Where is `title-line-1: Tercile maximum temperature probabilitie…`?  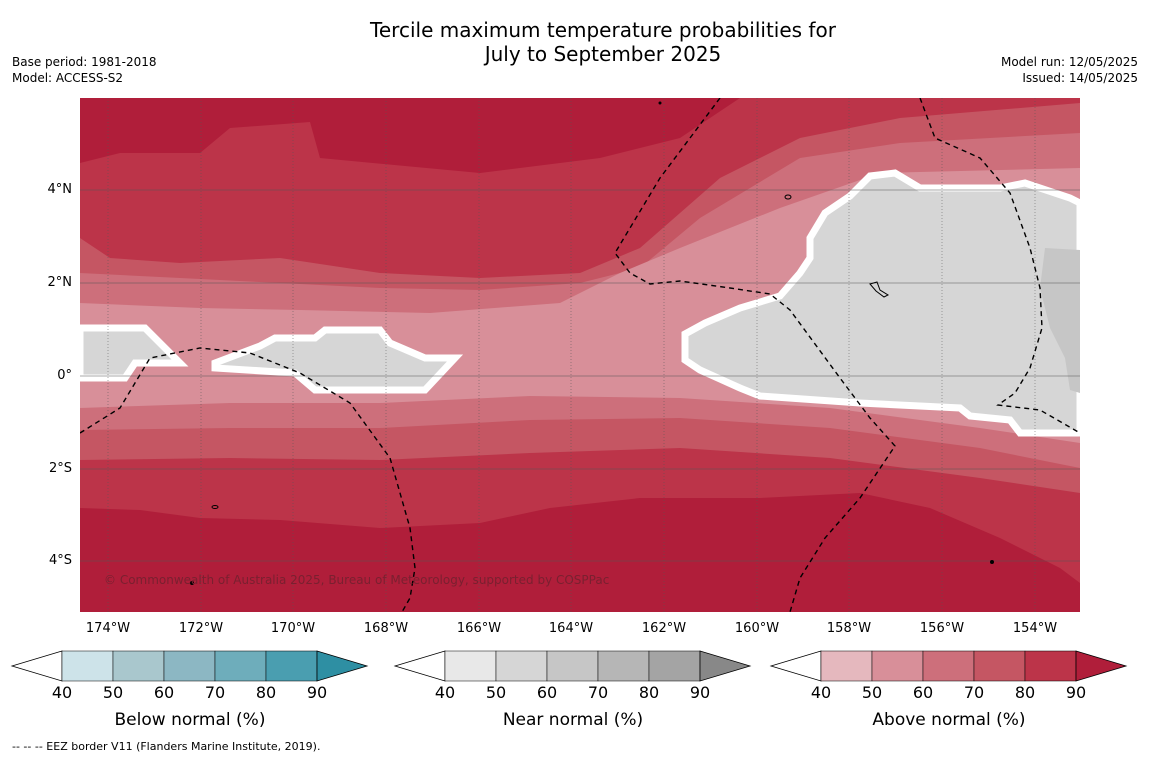
title-line-1: Tercile maximum temperature probabilitie… is located at coordinates (603, 30).